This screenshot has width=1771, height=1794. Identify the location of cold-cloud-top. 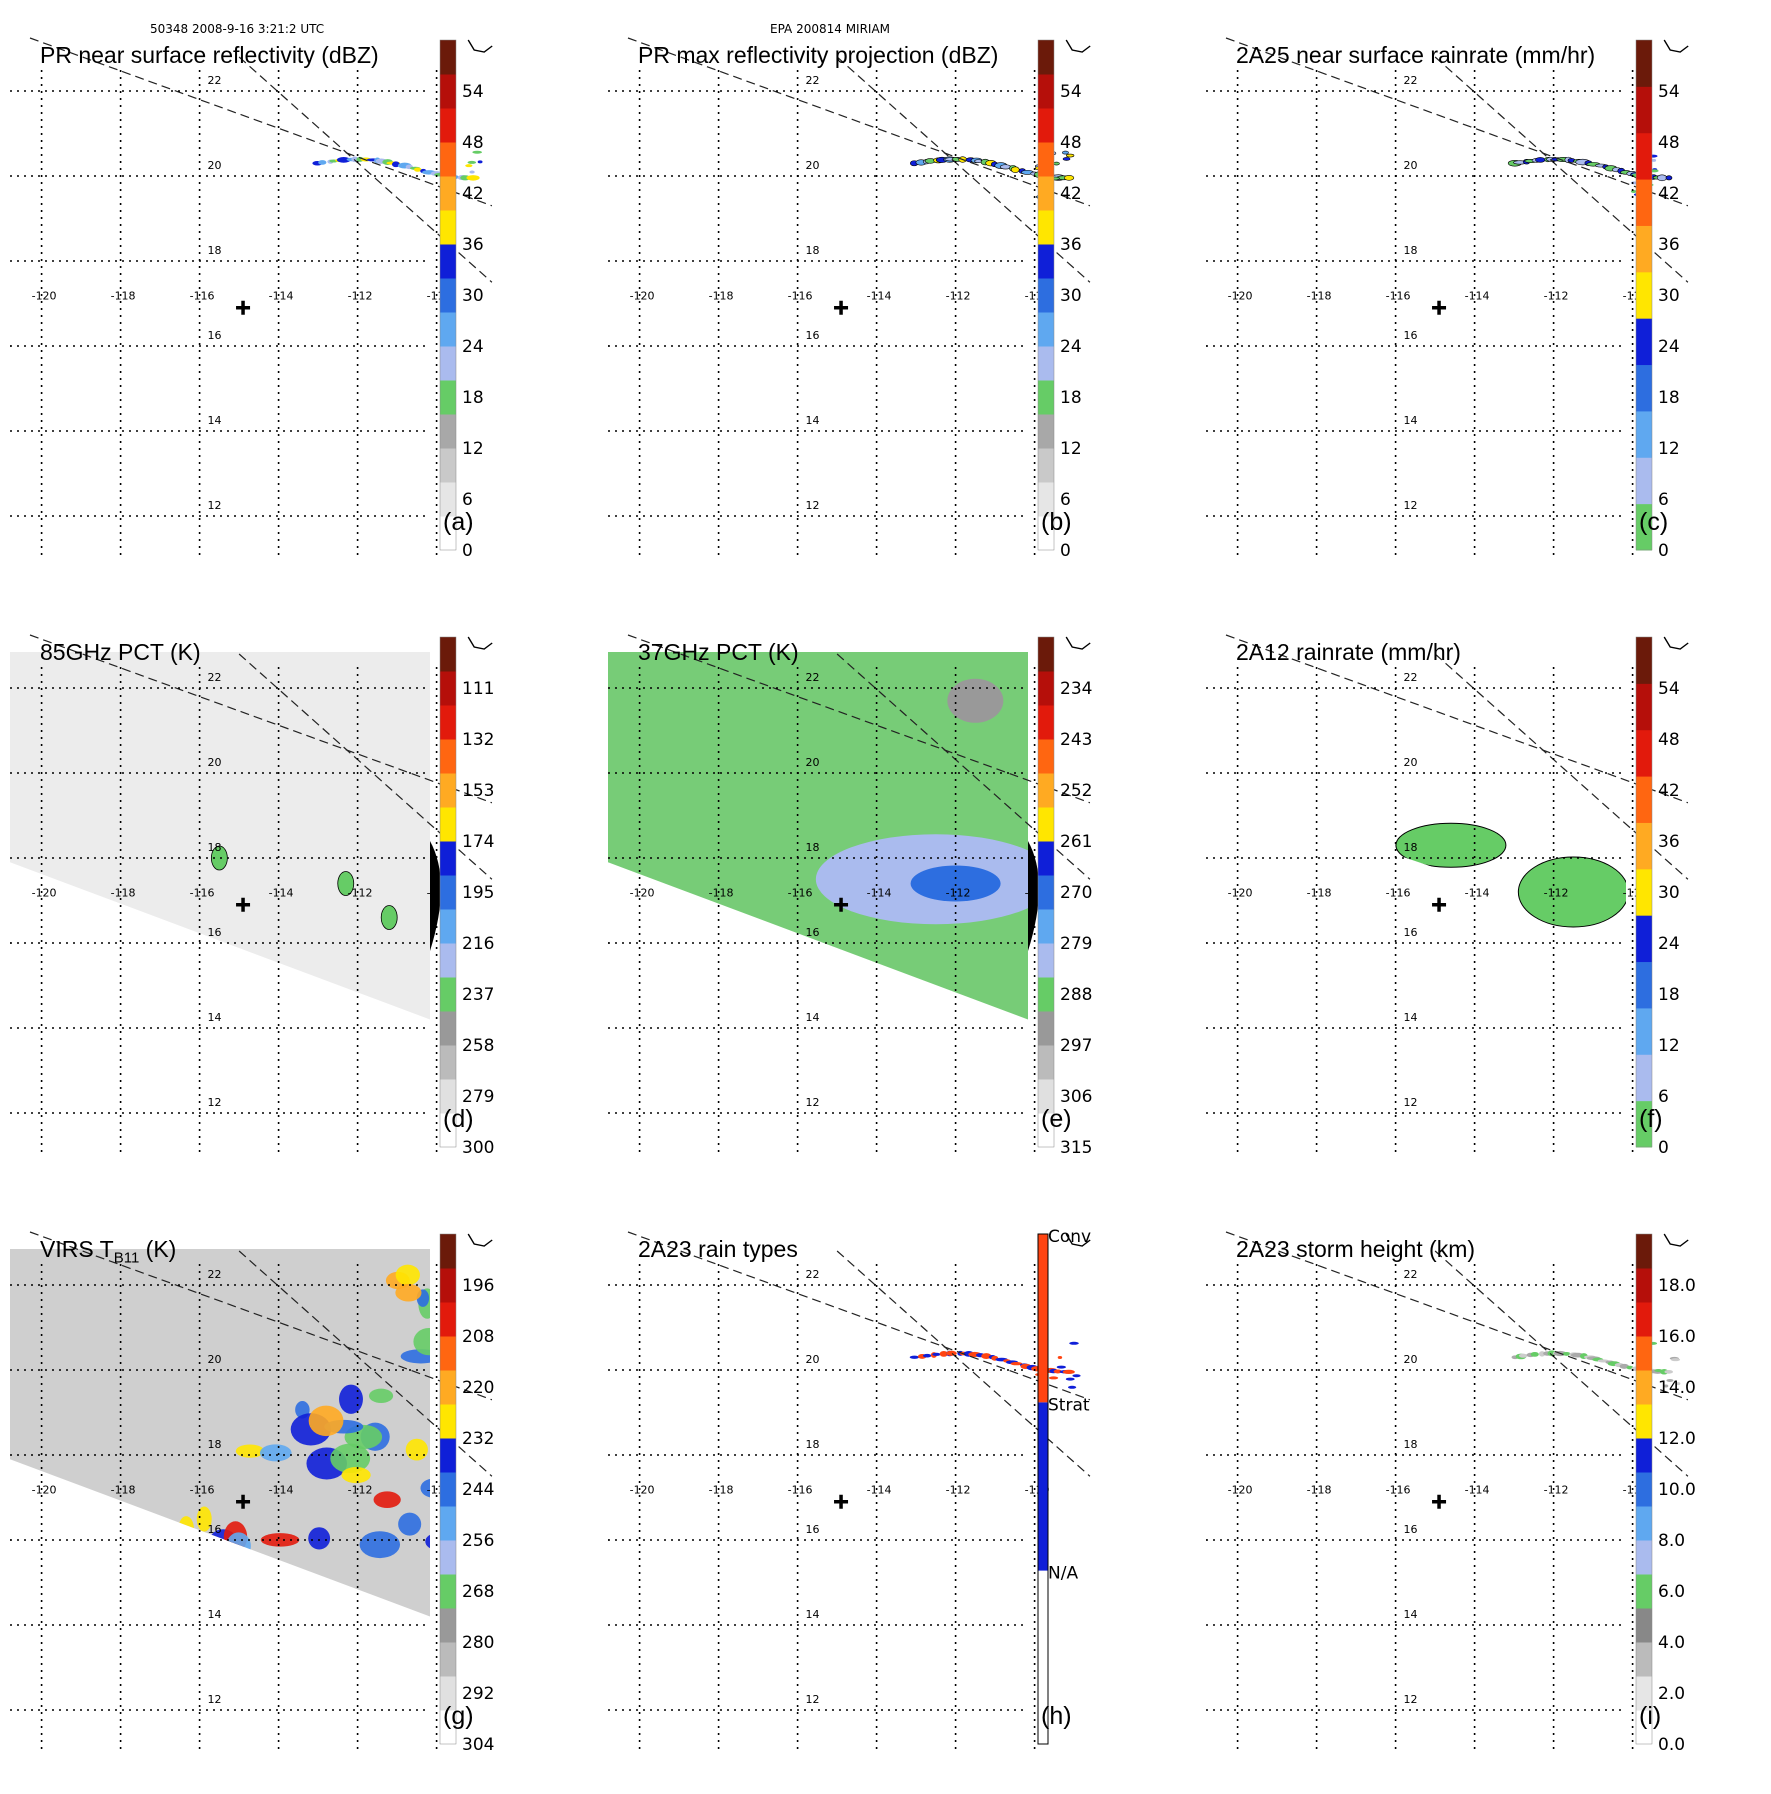
(480, 1272).